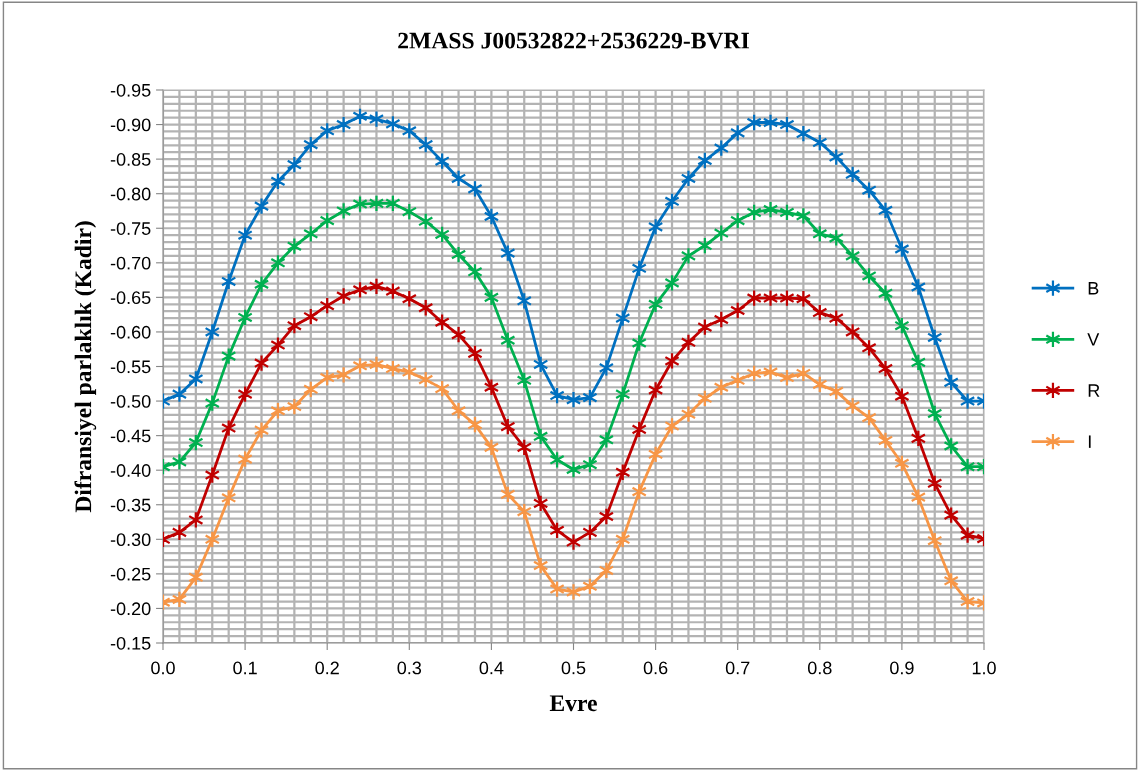 This screenshot has height=771, width=1140. What do you see at coordinates (902, 668) in the screenshot?
I see `x-tick-label: 0.9` at bounding box center [902, 668].